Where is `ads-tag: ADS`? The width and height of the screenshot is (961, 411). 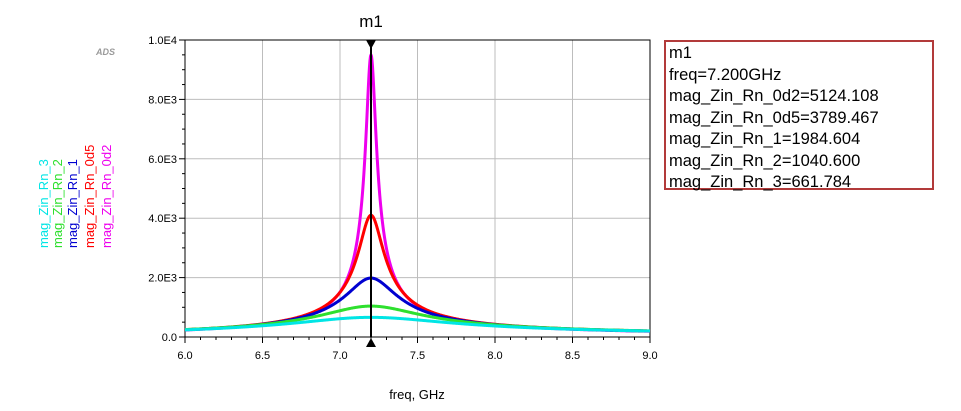
ads-tag: ADS is located at coordinates (105, 52).